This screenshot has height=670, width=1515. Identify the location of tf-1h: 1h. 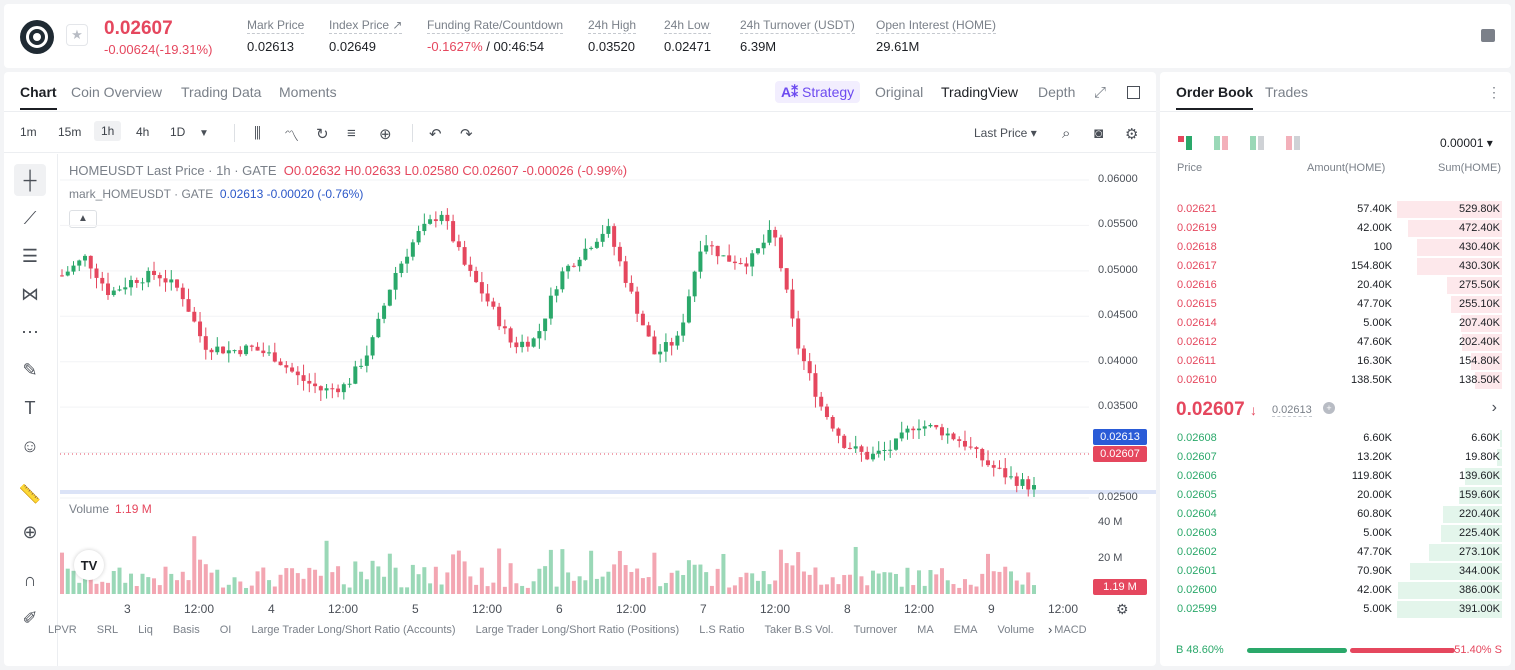
(108, 131).